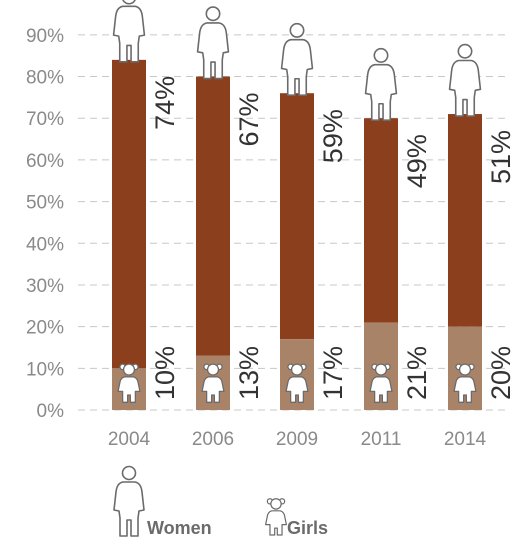 Image resolution: width=528 pixels, height=544 pixels. Describe the element at coordinates (45, 224) in the screenshot. I see `y-axis: 0% 10% 20% 30% 40% 50% 60% 70% 80% 90%` at that location.